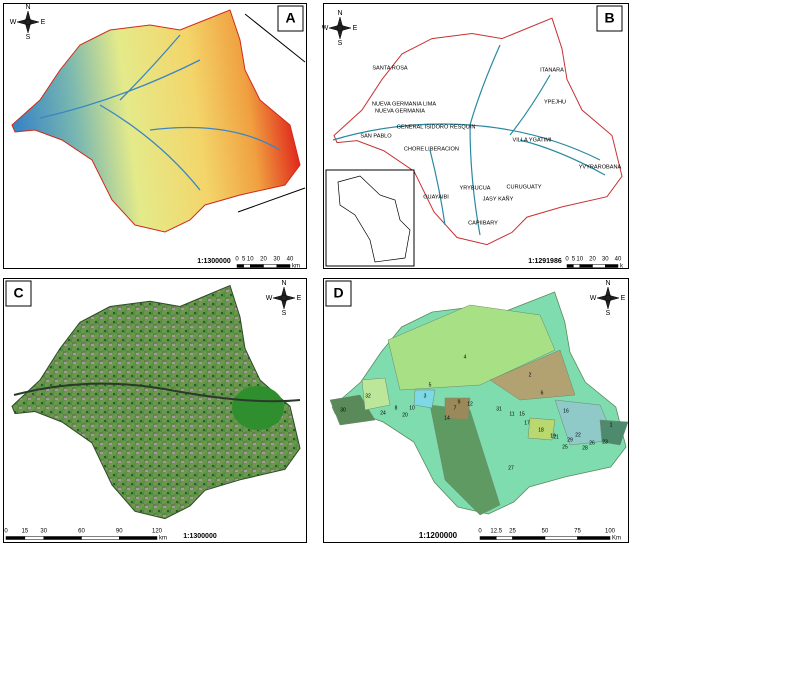 The image size is (785, 686). What do you see at coordinates (404, 104) in the screenshot?
I see `place-label: NUEVA GERMANIA LIMA` at bounding box center [404, 104].